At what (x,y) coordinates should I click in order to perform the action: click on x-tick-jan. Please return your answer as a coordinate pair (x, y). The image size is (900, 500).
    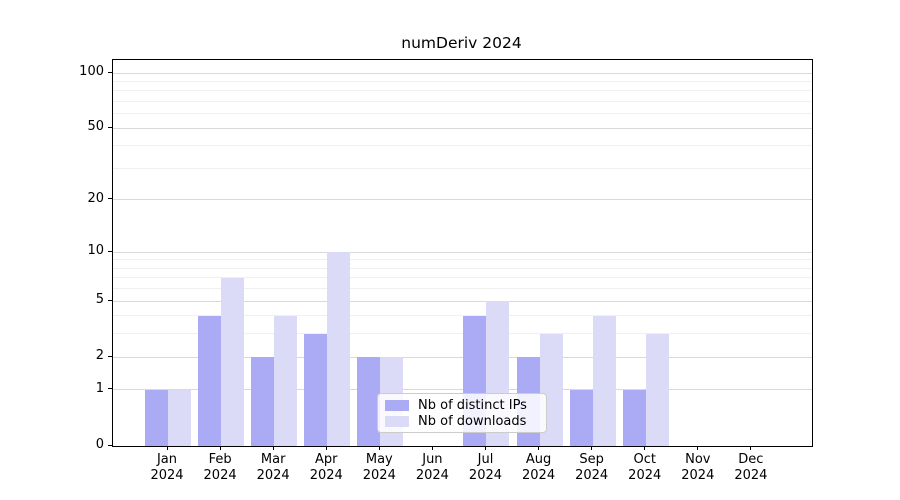
    Looking at the image, I should click on (167, 448).